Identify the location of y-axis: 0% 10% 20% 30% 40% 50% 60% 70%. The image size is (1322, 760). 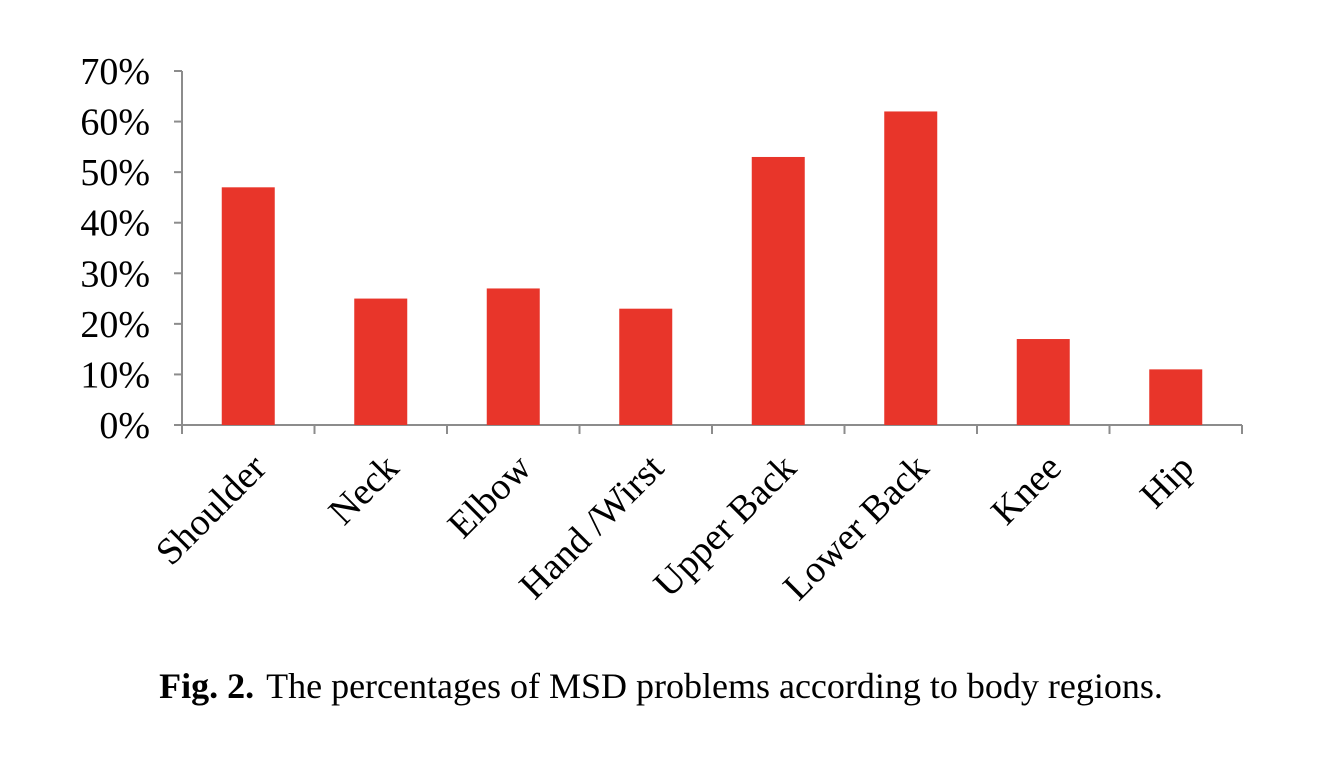
(131, 249).